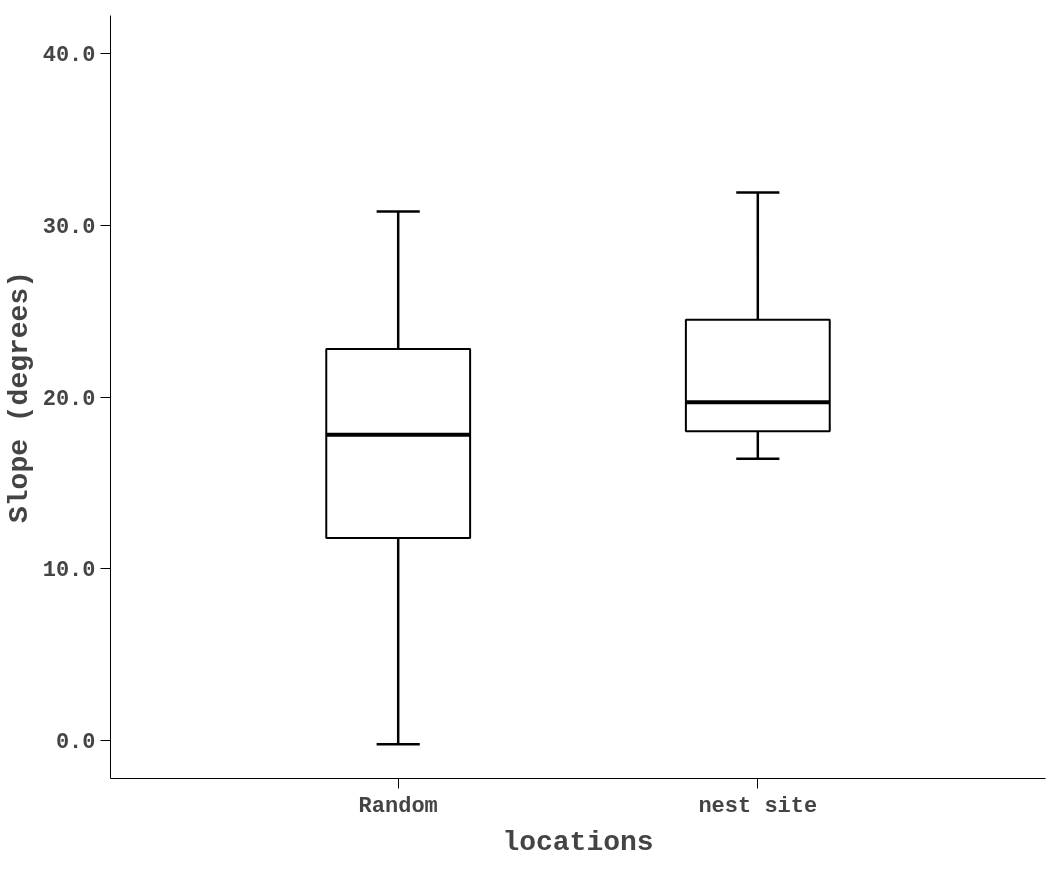  Describe the element at coordinates (578, 842) in the screenshot. I see `x-axis-title: locations` at that location.